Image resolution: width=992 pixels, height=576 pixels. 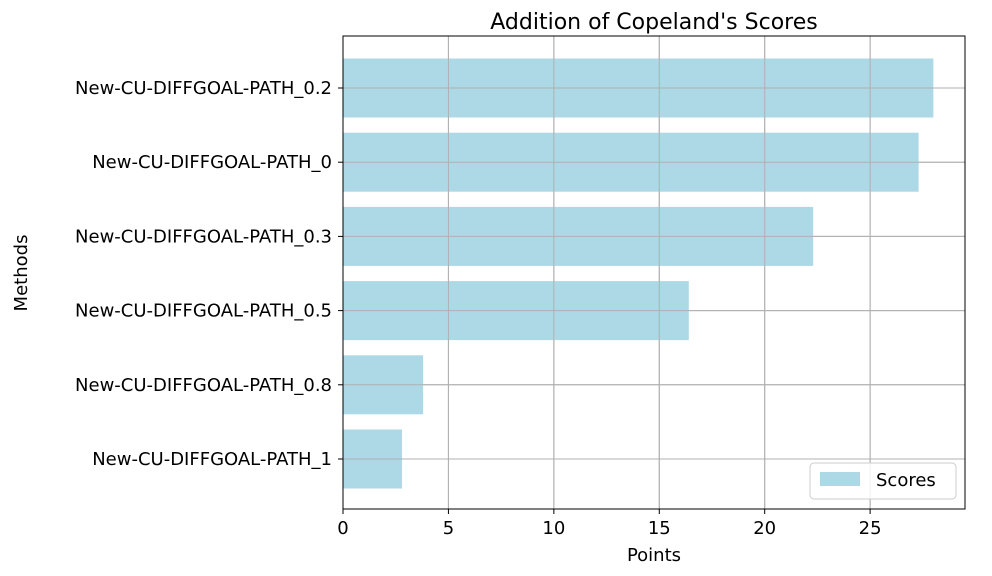 What do you see at coordinates (906, 480) in the screenshot?
I see `legend-label: Scores` at bounding box center [906, 480].